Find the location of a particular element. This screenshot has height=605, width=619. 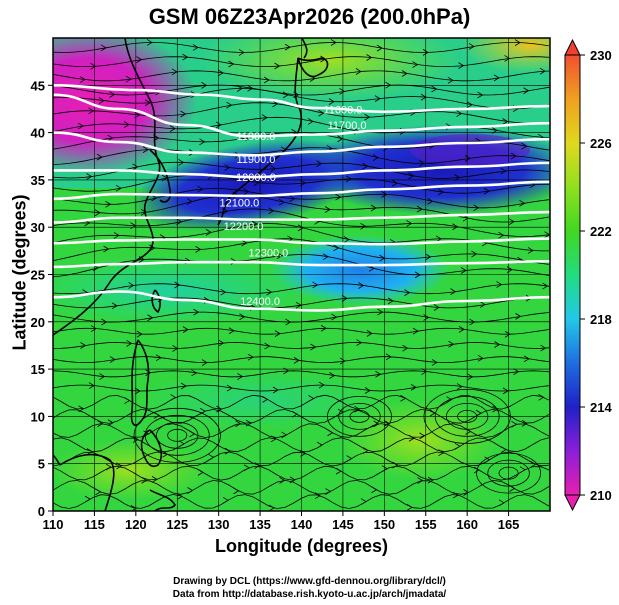

x-tick-label: 125 is located at coordinates (177, 524).